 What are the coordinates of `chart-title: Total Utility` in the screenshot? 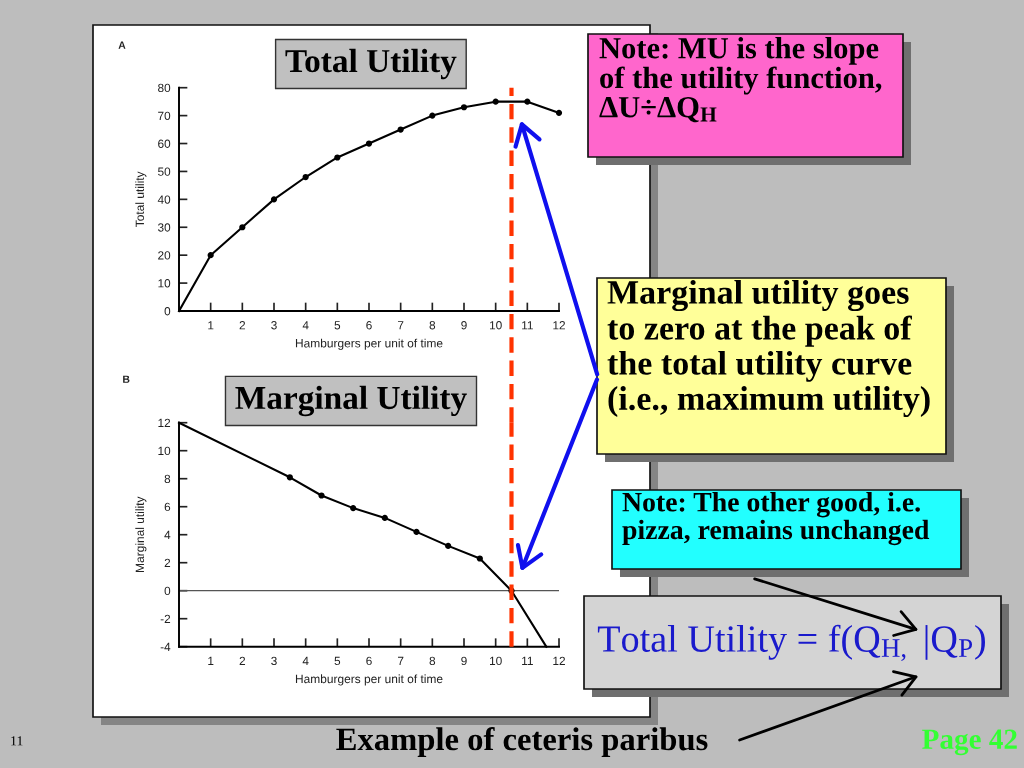 It's located at (371, 64).